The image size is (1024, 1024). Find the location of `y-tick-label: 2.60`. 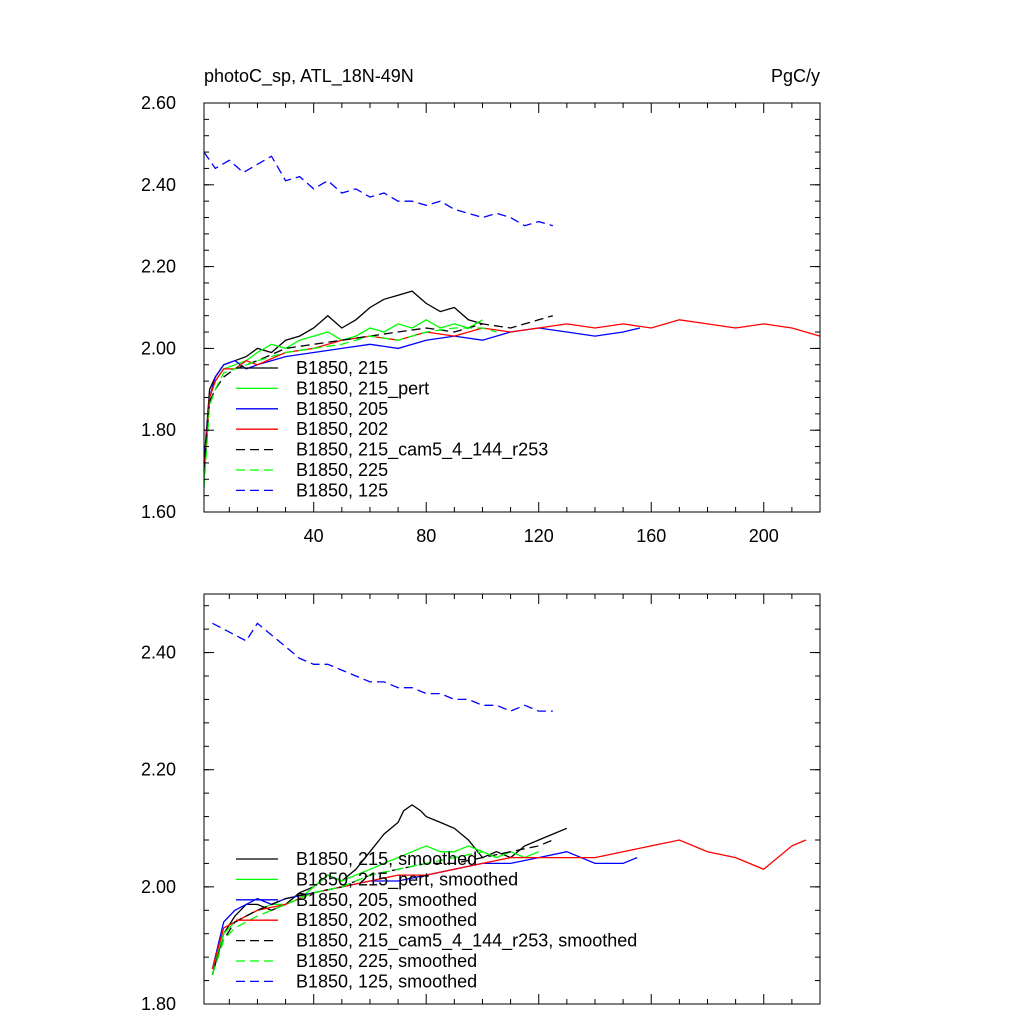

y-tick-label: 2.60 is located at coordinates (158, 103).